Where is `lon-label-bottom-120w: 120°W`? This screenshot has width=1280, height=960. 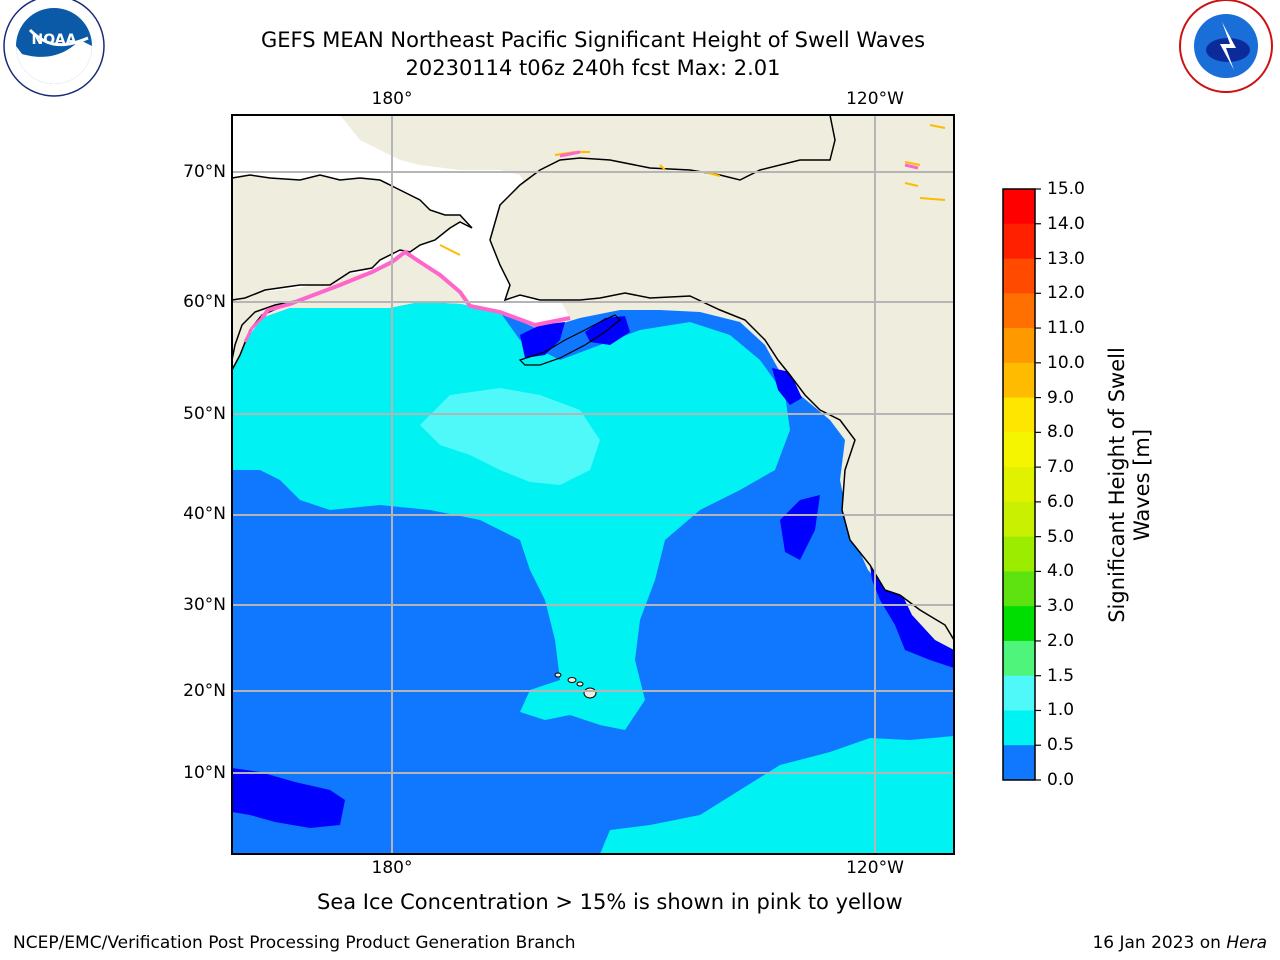 lon-label-bottom-120w: 120°W is located at coordinates (875, 868).